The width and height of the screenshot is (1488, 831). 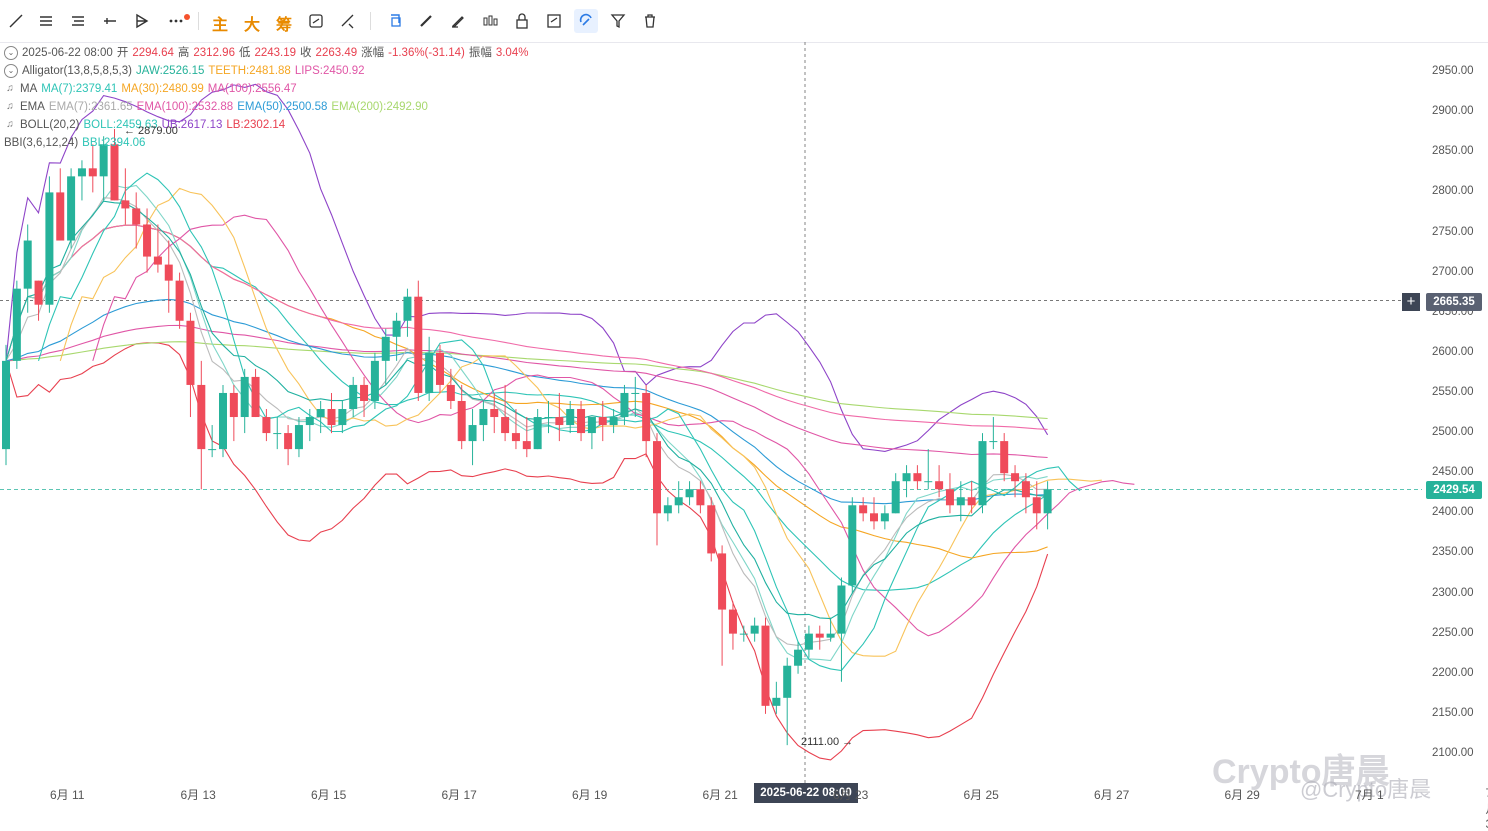 What do you see at coordinates (1111, 794) in the screenshot?
I see `time-tick: 6月 27` at bounding box center [1111, 794].